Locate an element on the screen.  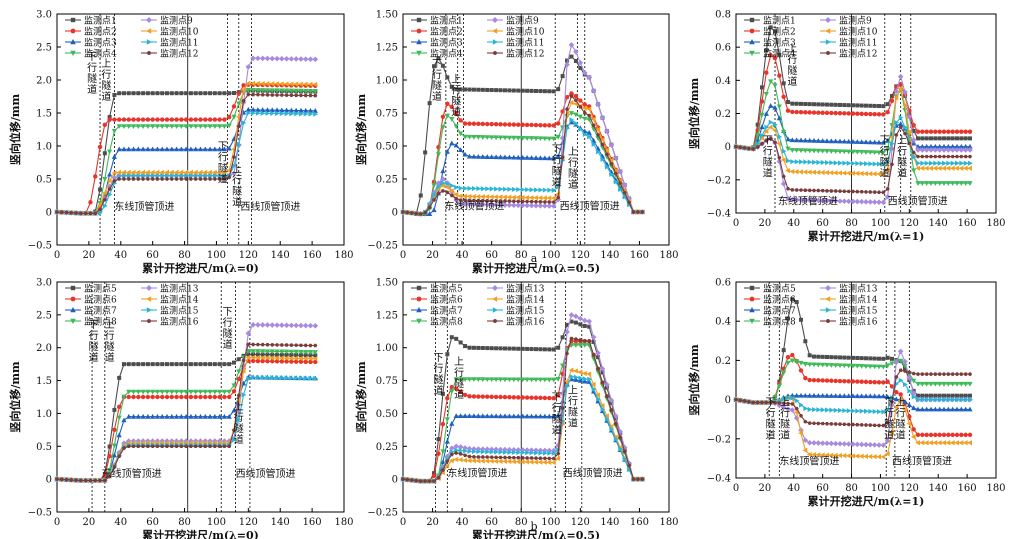
x-axis-title: 累计开挖进尺/m(λ=1) is located at coordinates (866, 236).